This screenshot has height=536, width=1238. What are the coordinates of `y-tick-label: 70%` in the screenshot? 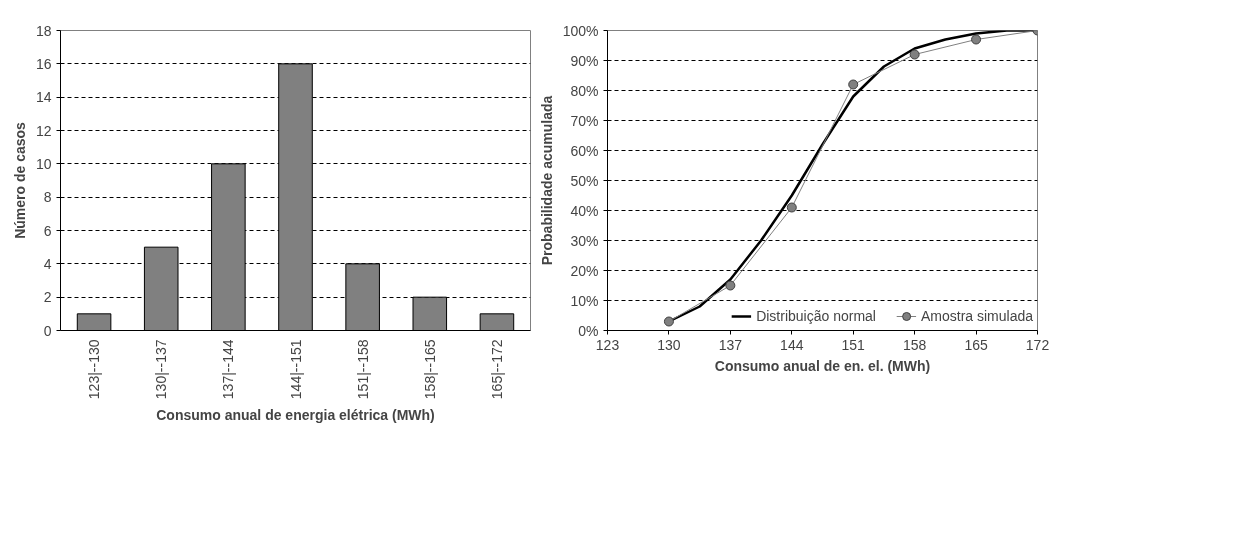 It's located at (584, 120).